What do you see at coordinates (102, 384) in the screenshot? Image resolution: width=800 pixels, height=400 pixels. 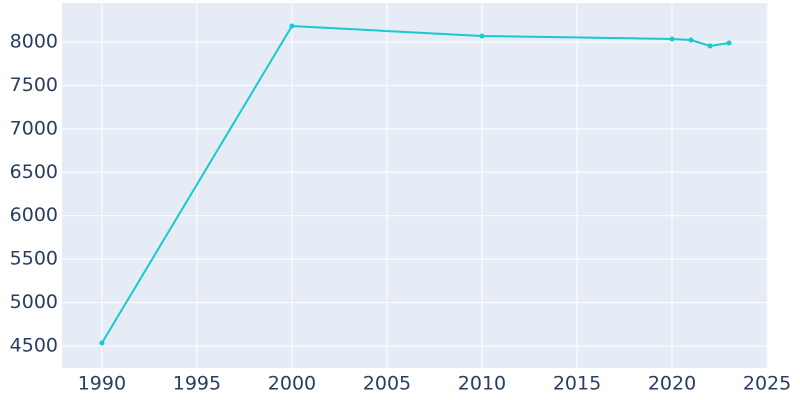 I see `x-tick-label: 1990` at bounding box center [102, 384].